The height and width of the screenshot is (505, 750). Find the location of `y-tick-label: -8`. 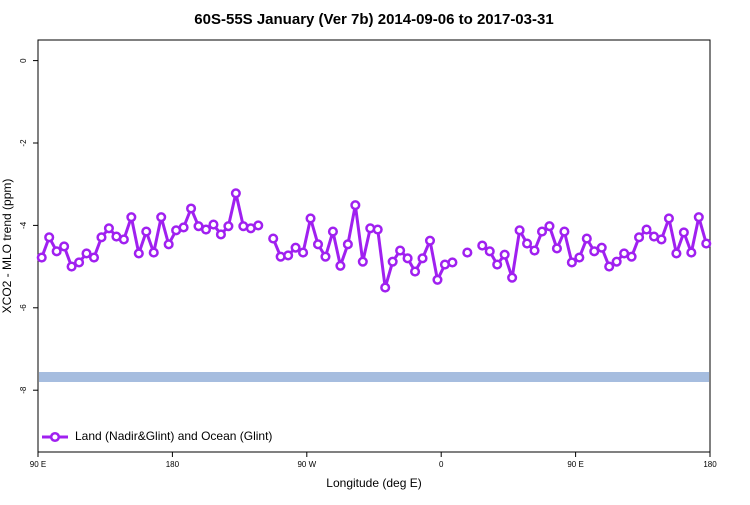

y-tick-label: -8 is located at coordinates (23, 390).